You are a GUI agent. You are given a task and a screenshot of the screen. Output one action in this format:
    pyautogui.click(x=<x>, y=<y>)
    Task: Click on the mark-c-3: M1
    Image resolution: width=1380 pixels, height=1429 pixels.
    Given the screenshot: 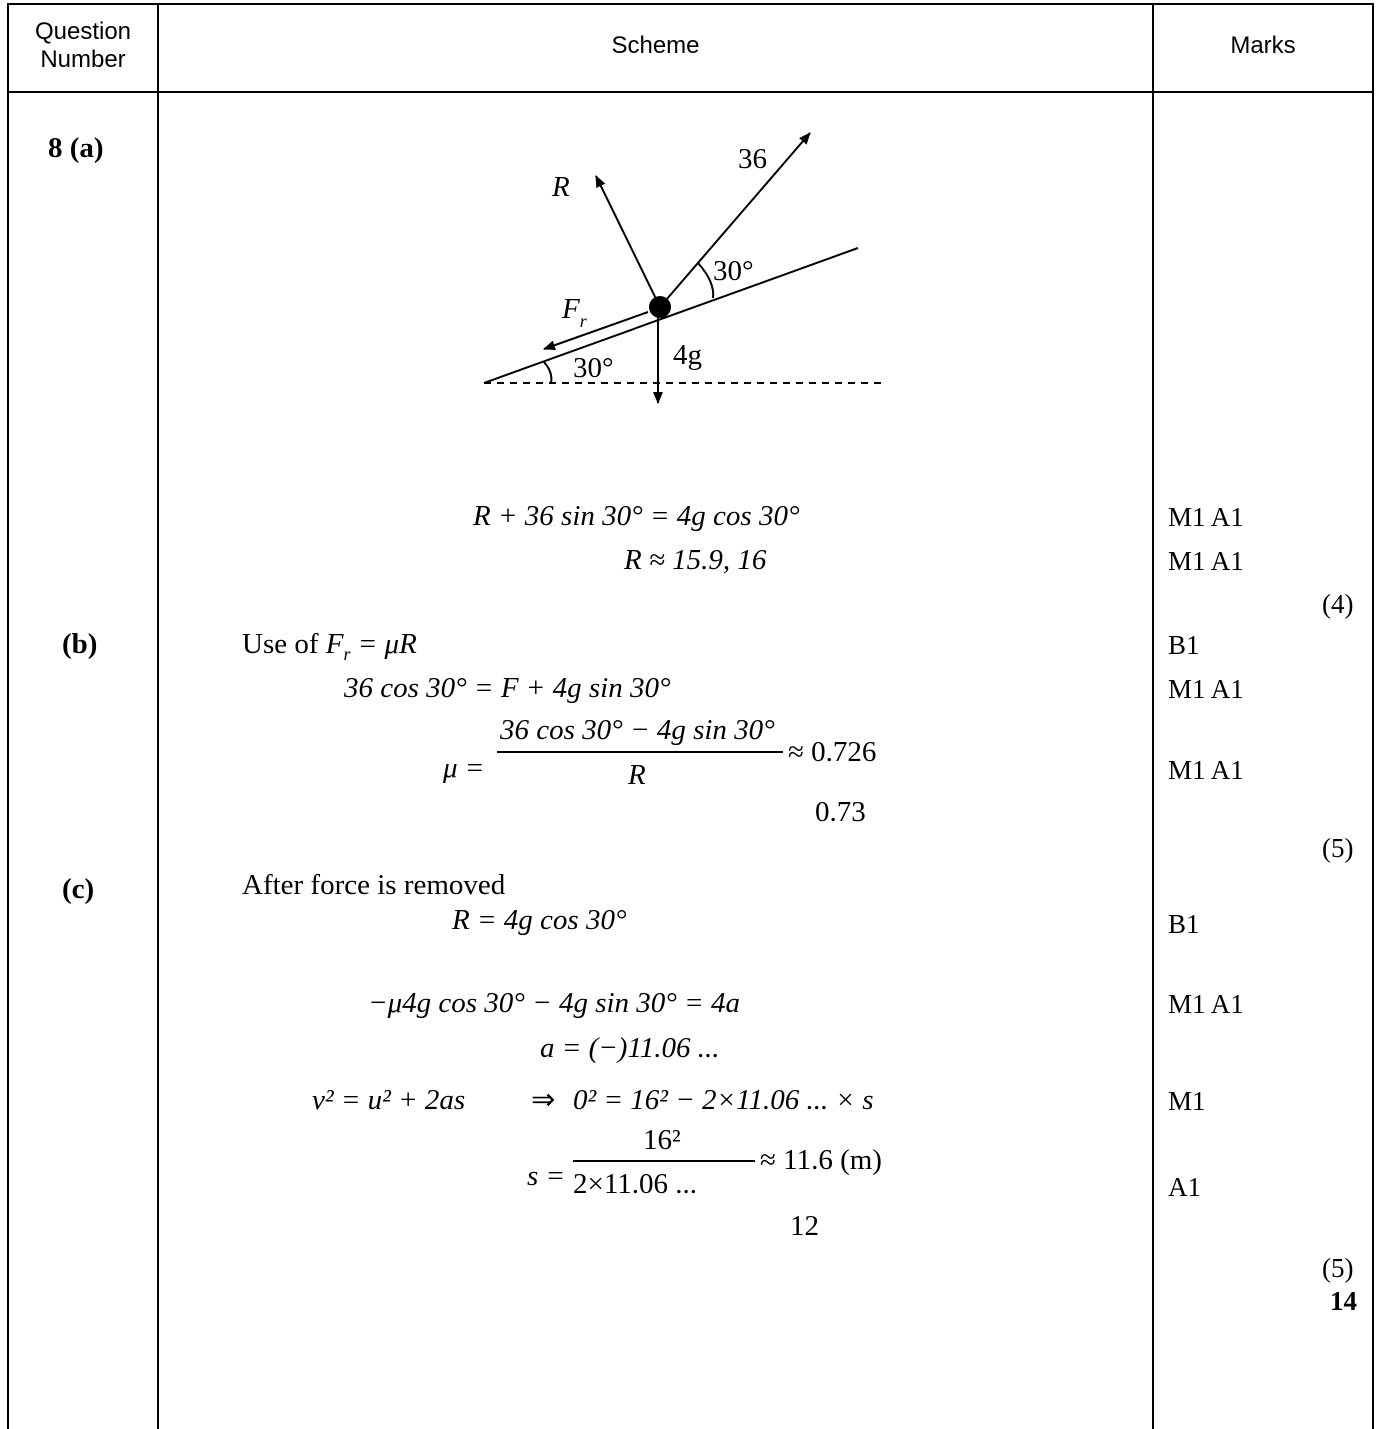 What is the action you would take?
    pyautogui.click(x=1187, y=1101)
    